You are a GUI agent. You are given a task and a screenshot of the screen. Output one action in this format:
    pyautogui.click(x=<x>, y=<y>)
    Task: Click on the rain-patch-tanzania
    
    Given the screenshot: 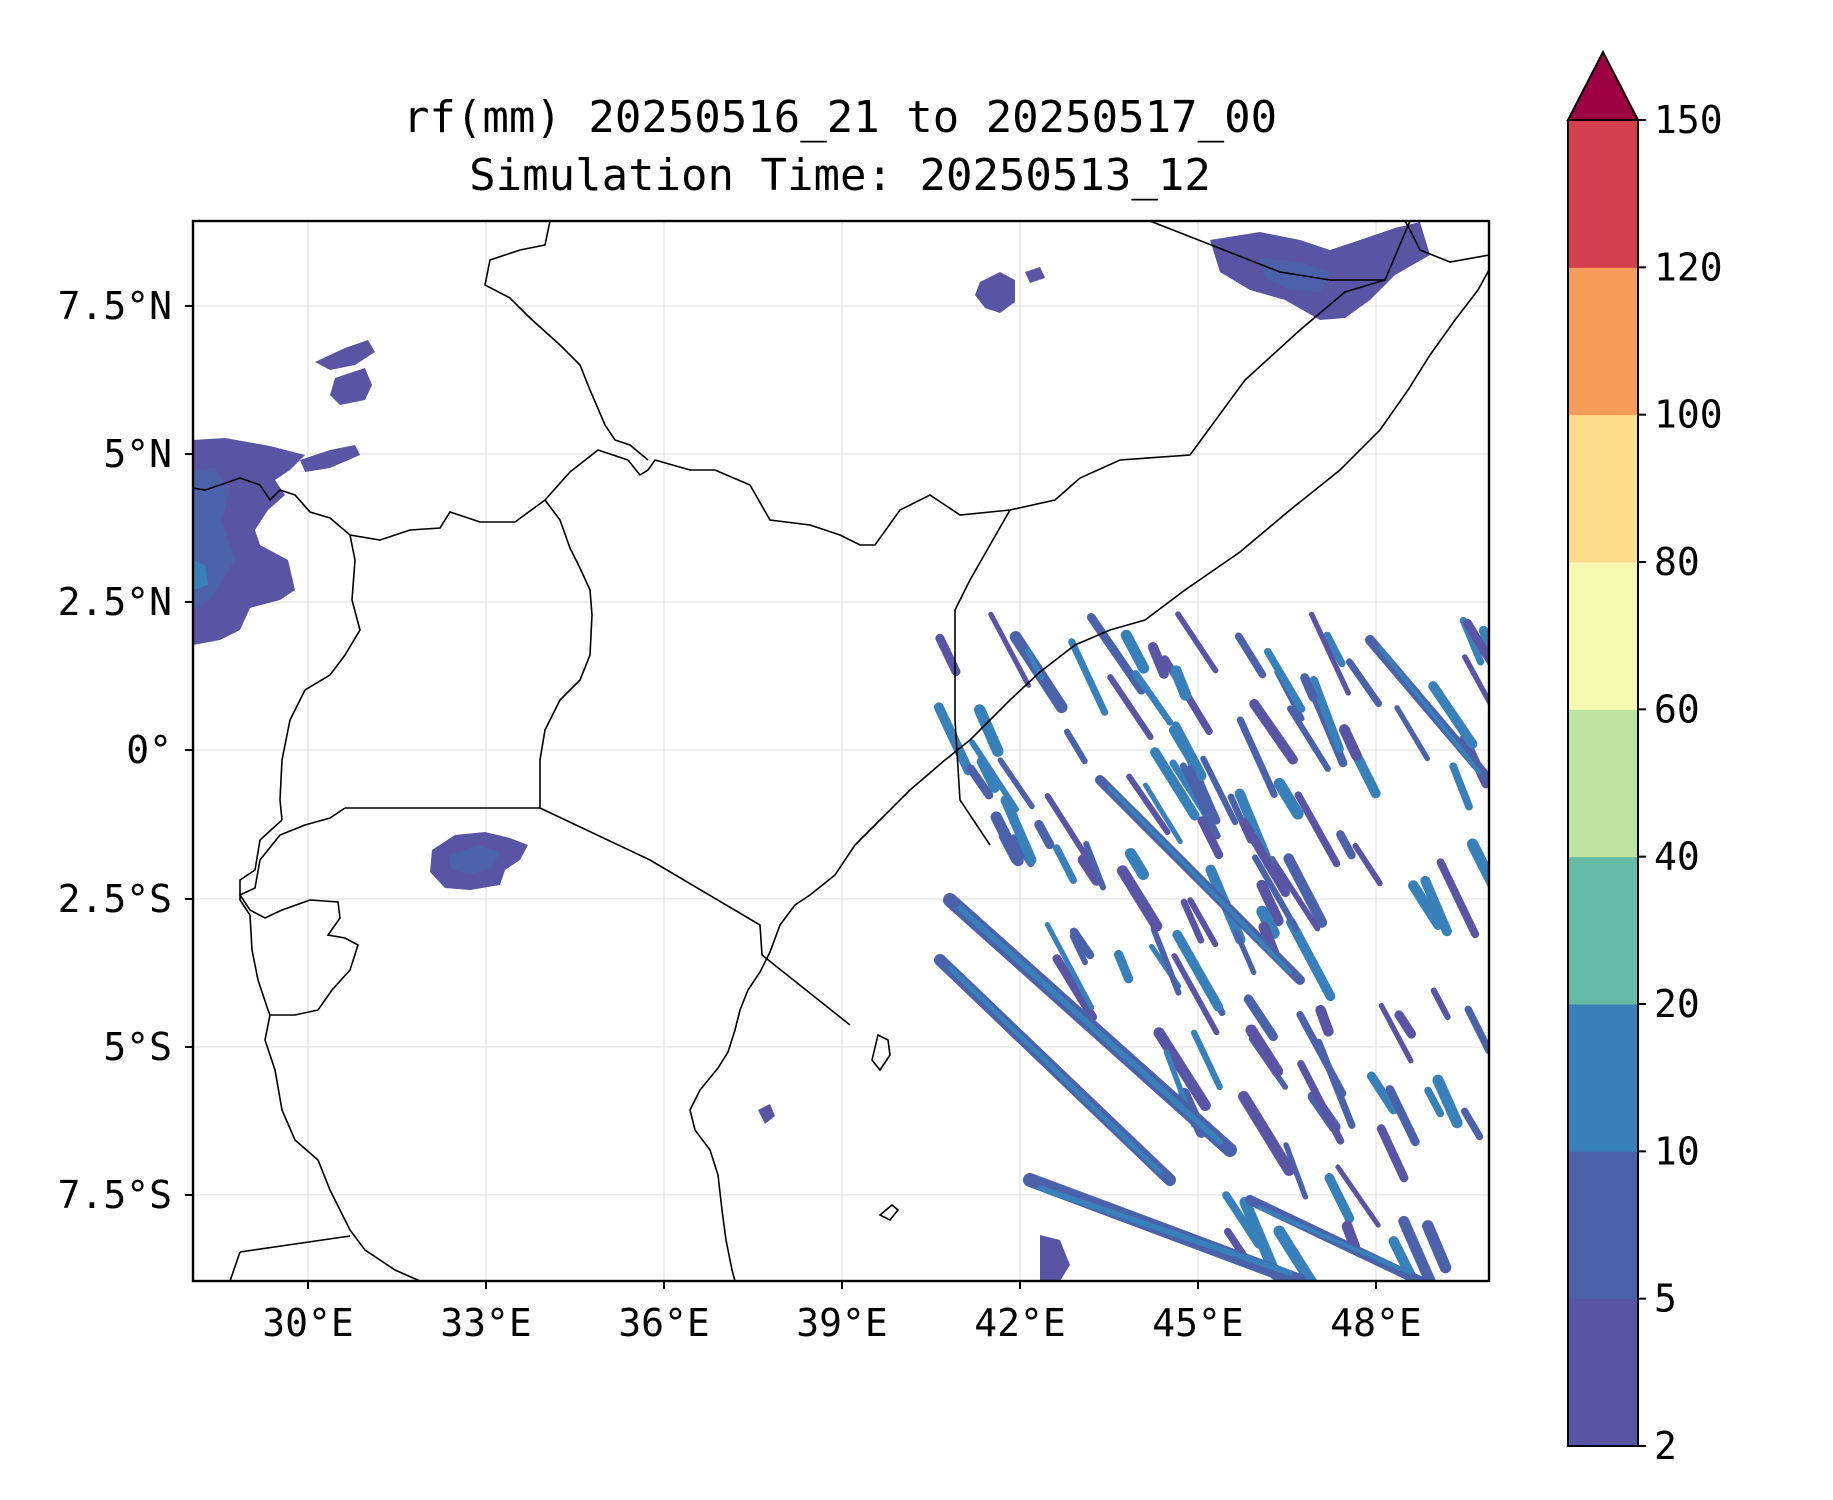 What is the action you would take?
    pyautogui.click(x=766, y=1114)
    